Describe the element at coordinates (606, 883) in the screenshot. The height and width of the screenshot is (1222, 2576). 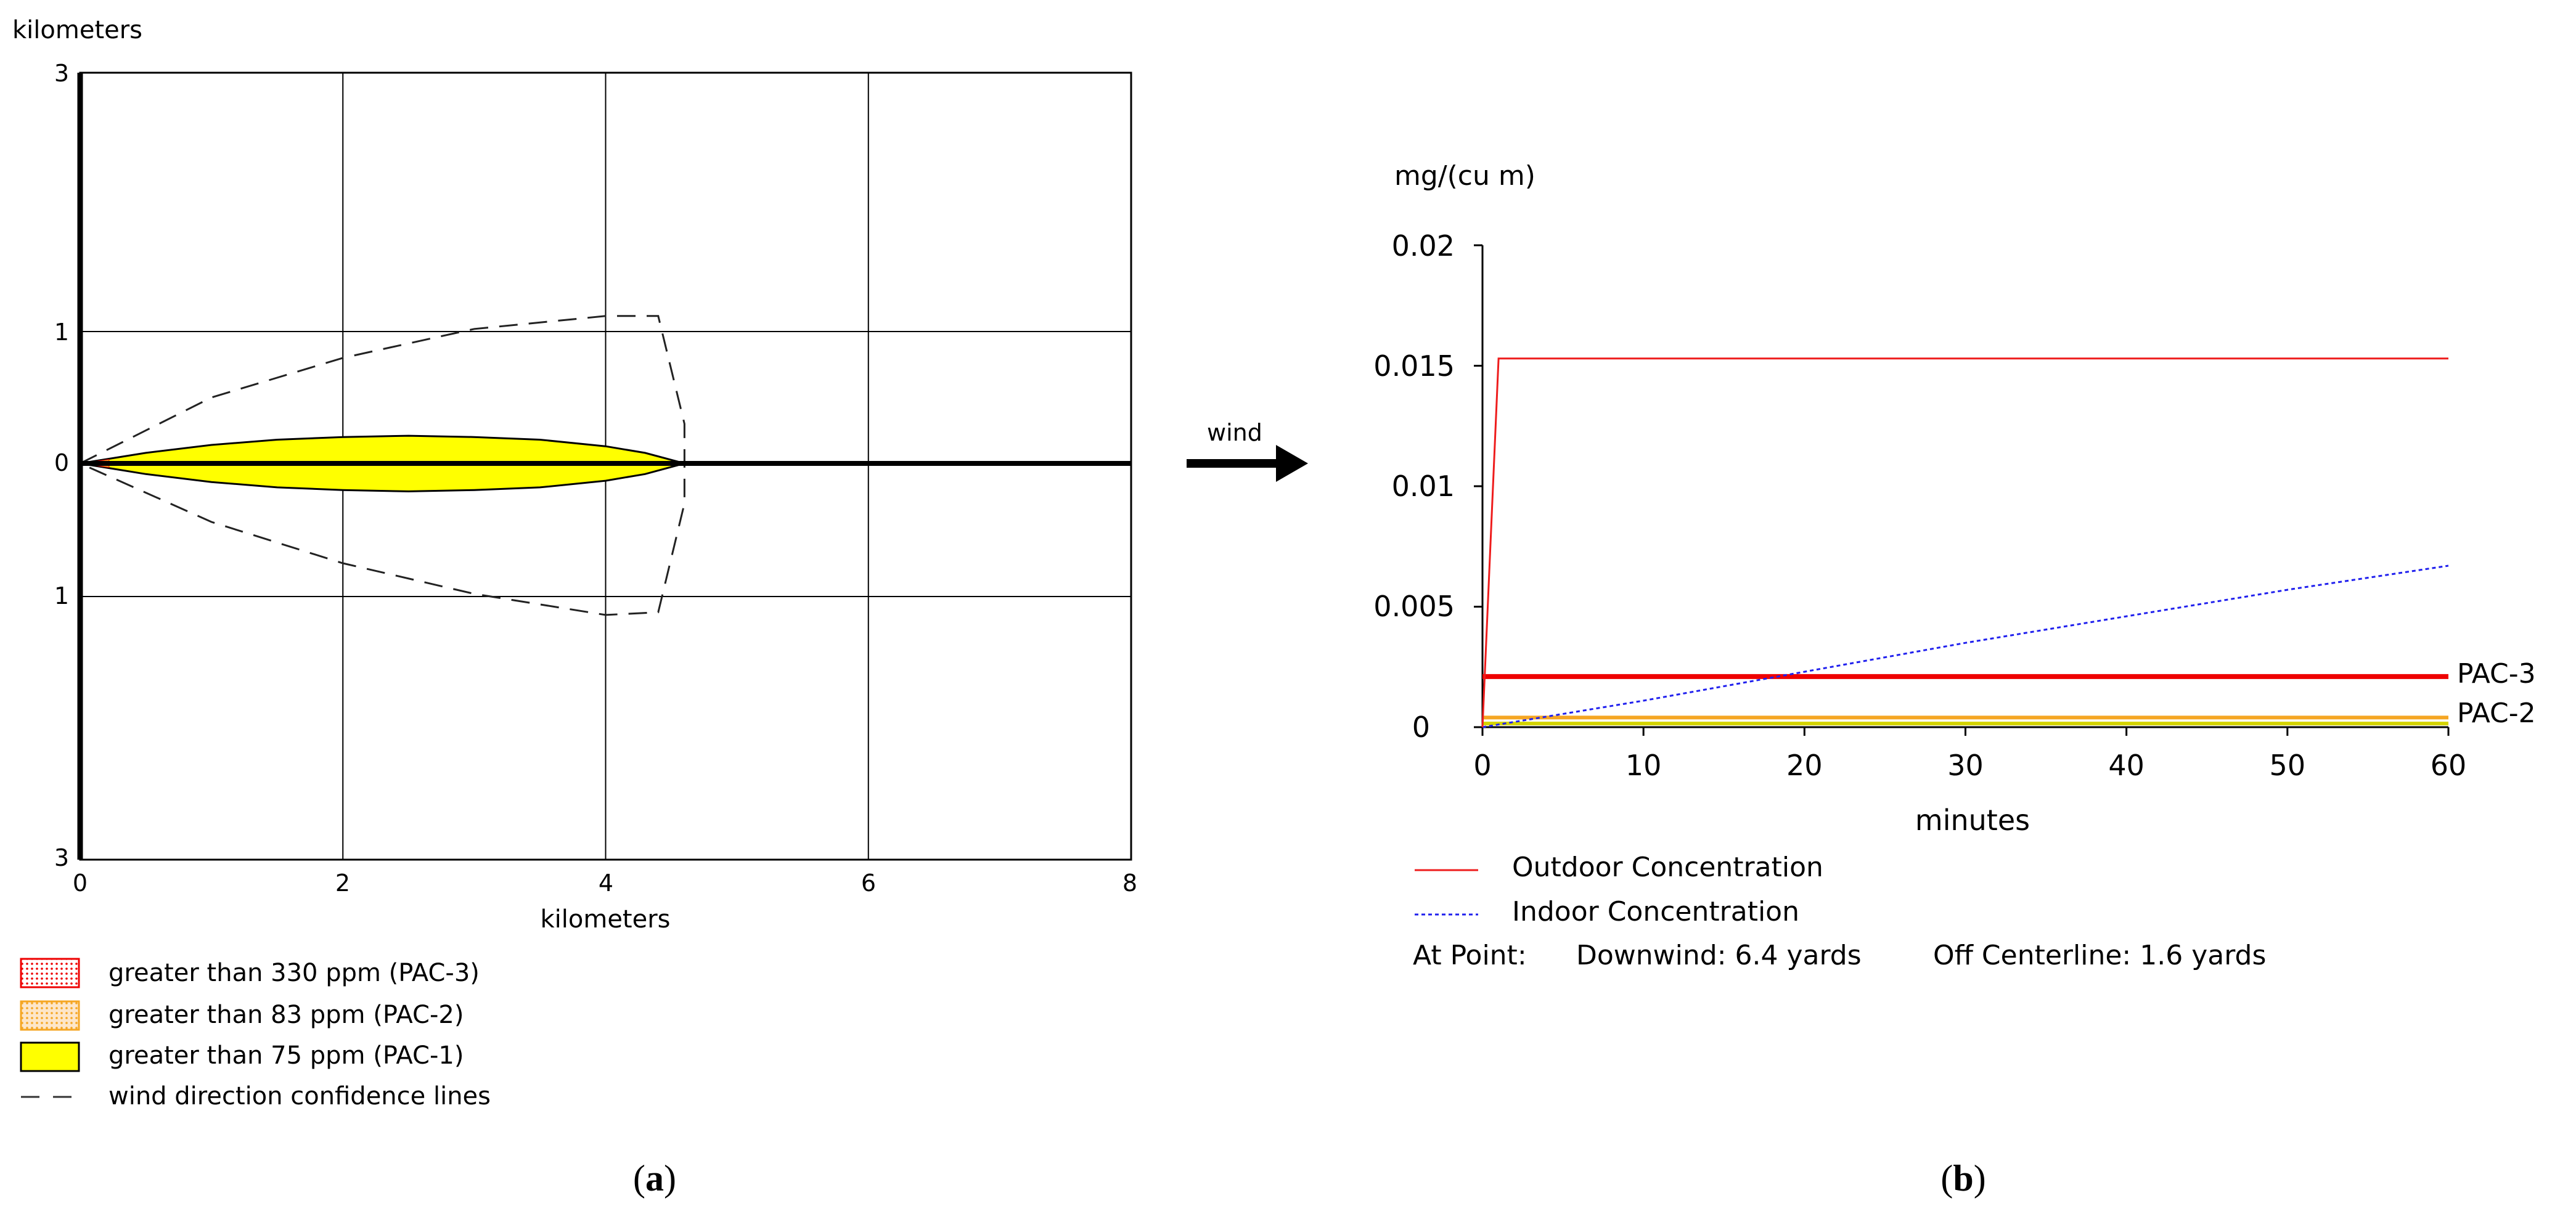
I see `plume-x-tick-label: 4` at that location.